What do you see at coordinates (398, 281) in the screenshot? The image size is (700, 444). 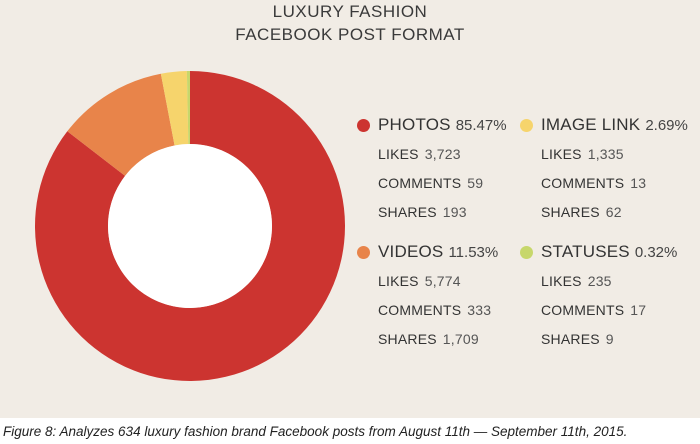 I see `videos-likes-label: LIKES` at bounding box center [398, 281].